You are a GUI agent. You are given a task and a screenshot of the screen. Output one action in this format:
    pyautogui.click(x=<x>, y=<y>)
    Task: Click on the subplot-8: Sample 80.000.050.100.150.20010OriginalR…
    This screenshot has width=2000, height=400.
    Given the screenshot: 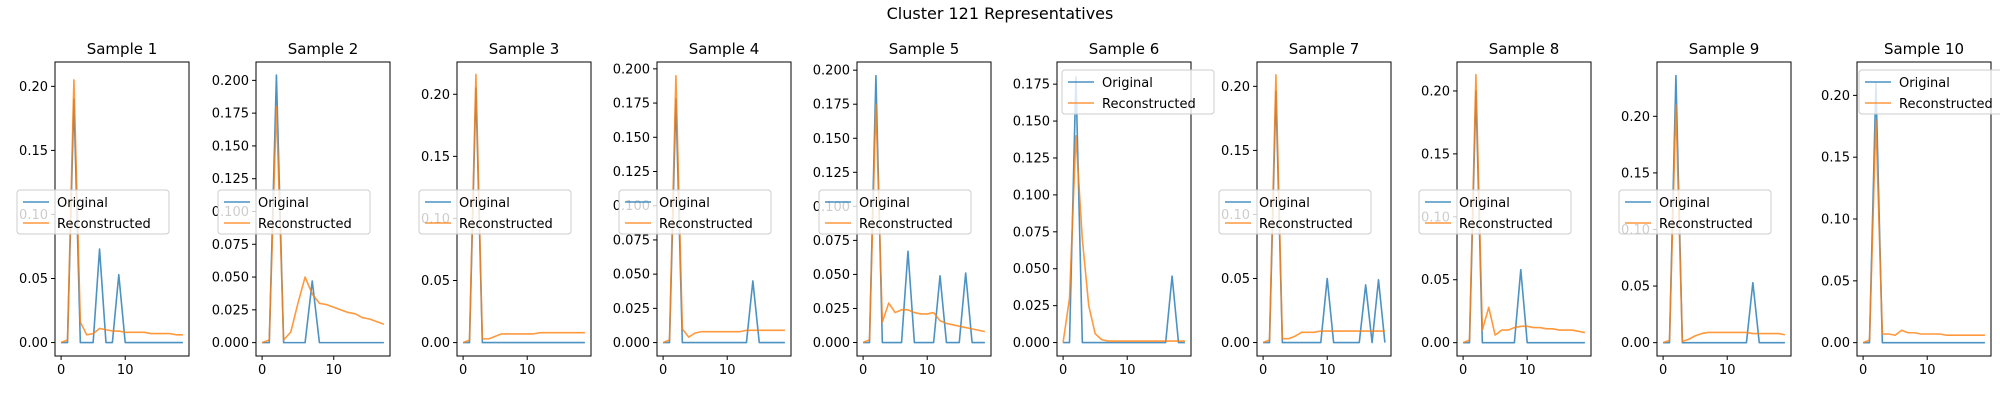 What is the action you would take?
    pyautogui.click(x=1505, y=209)
    